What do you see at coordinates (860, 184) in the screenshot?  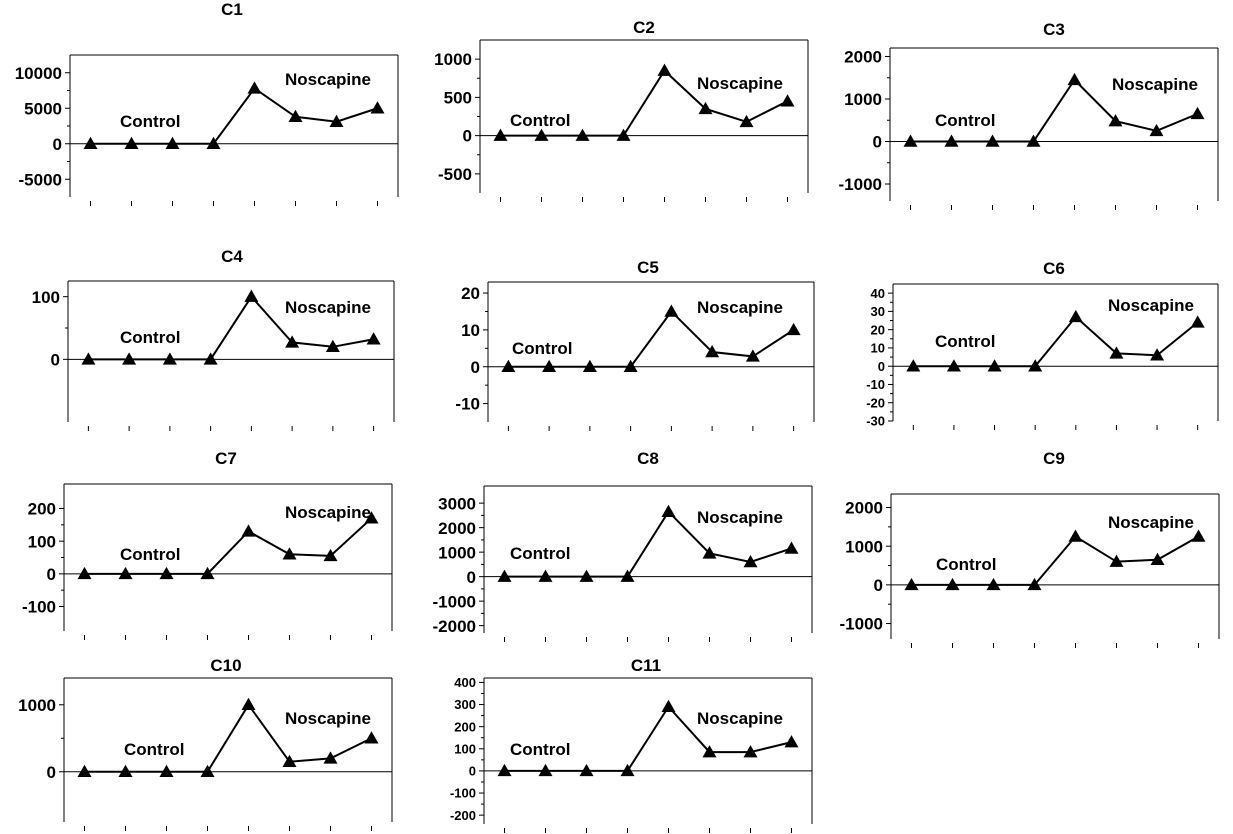 I see `y-tick-label: -1000` at bounding box center [860, 184].